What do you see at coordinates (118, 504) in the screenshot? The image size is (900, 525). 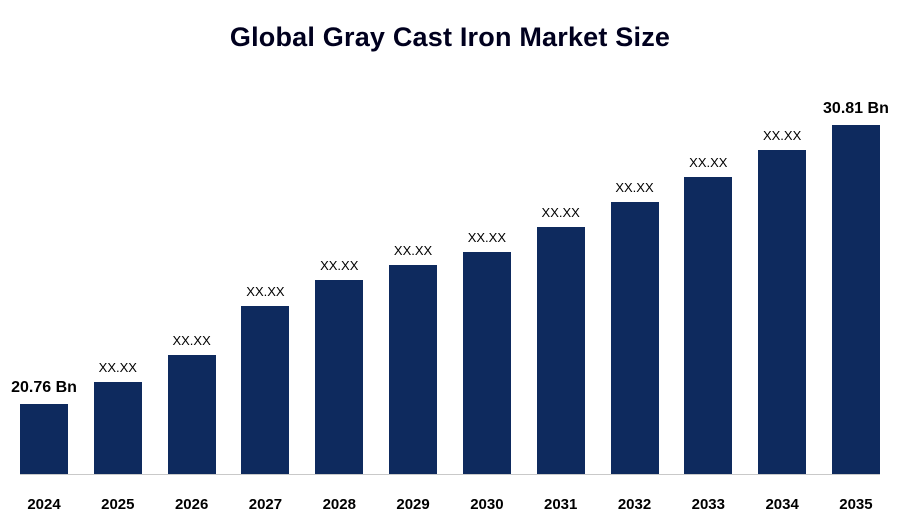 I see `year-label: 2025` at bounding box center [118, 504].